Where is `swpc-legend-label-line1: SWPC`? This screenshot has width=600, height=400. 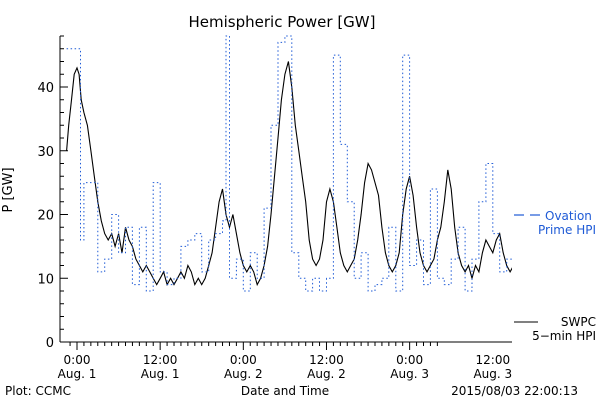
swpc-legend-label-line1: SWPC is located at coordinates (578, 322).